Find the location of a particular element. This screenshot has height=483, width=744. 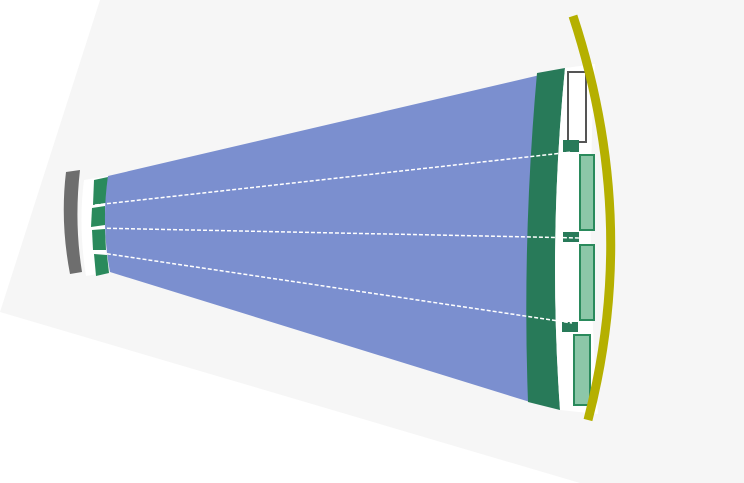

outer-shell is located at coordinates (592, 218).